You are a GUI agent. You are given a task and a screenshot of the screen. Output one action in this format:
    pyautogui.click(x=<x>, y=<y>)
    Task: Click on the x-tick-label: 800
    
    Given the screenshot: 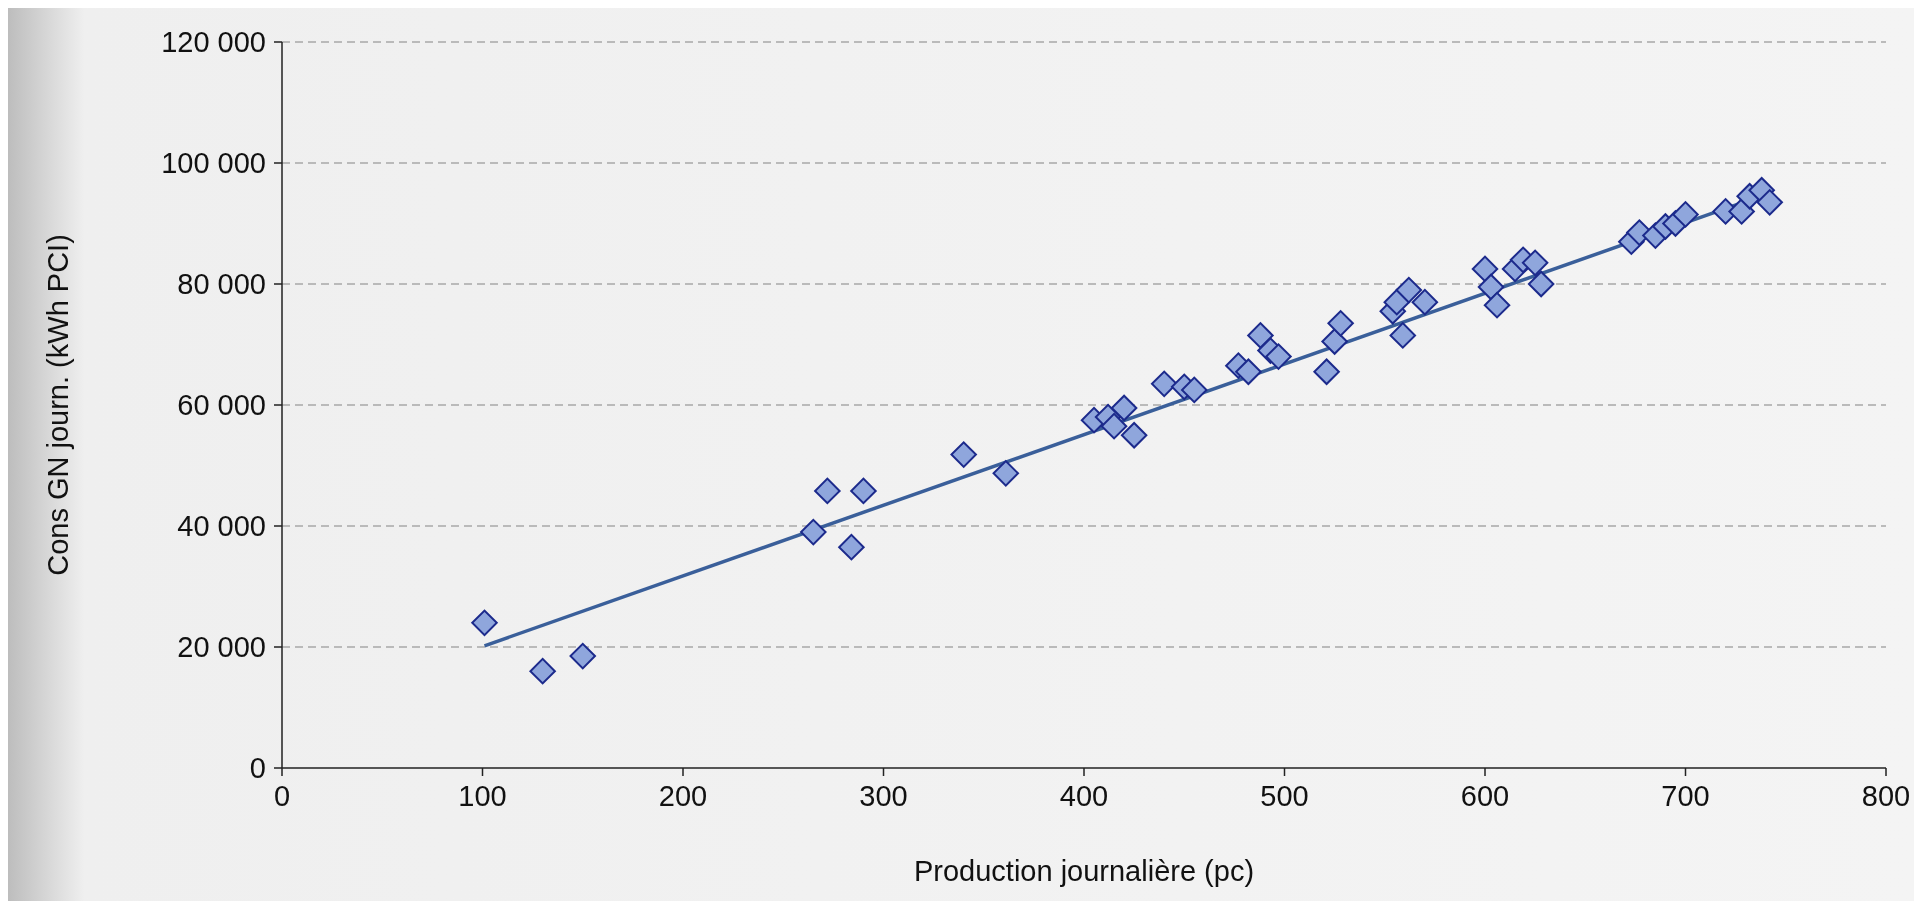 What is the action you would take?
    pyautogui.click(x=1886, y=796)
    